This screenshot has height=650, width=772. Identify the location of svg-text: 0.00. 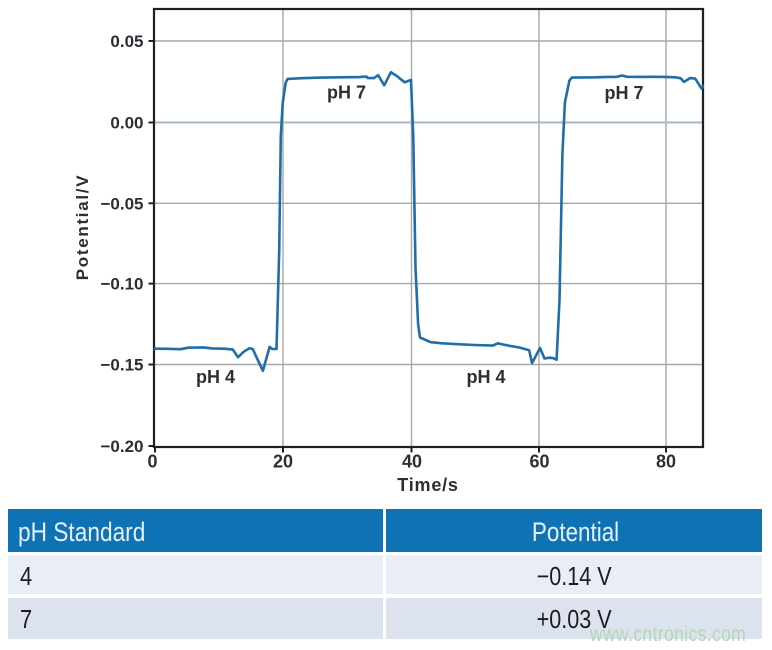
(126, 123).